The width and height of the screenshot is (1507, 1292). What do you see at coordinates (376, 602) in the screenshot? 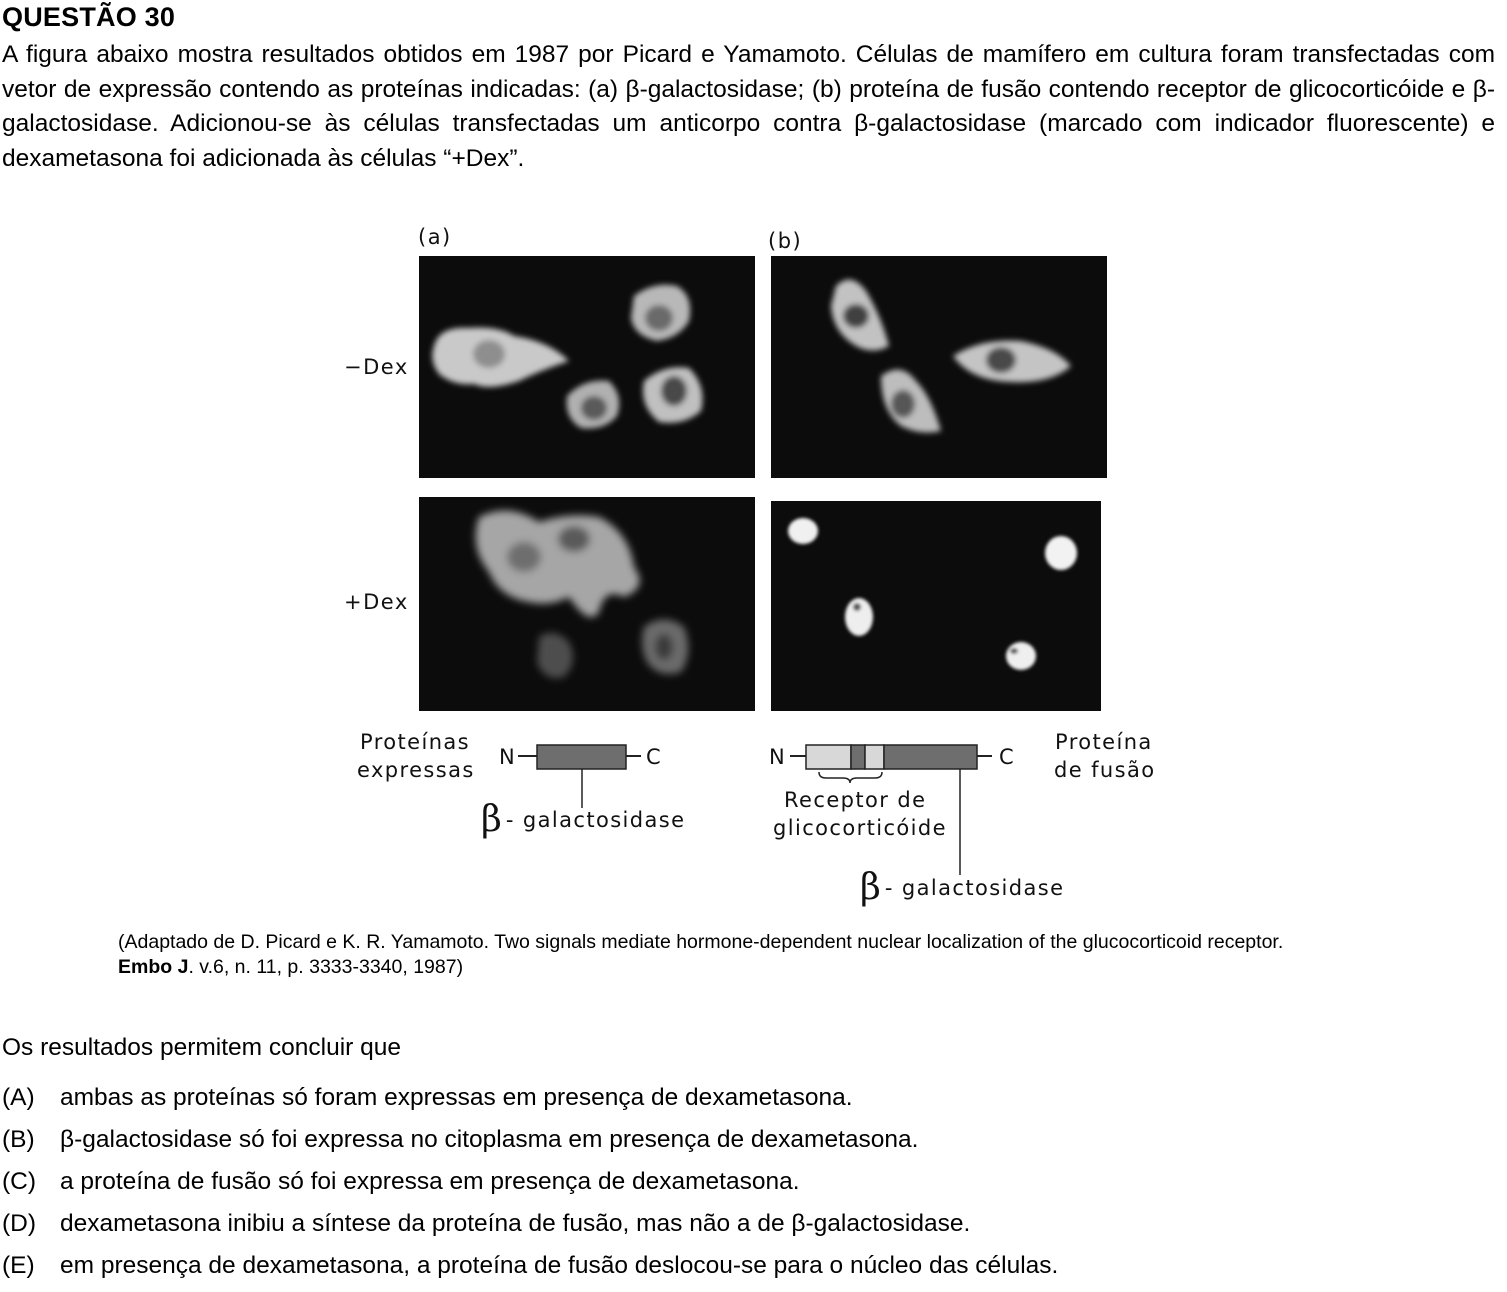
I see `row-plus-dex-label: +Dex` at bounding box center [376, 602].